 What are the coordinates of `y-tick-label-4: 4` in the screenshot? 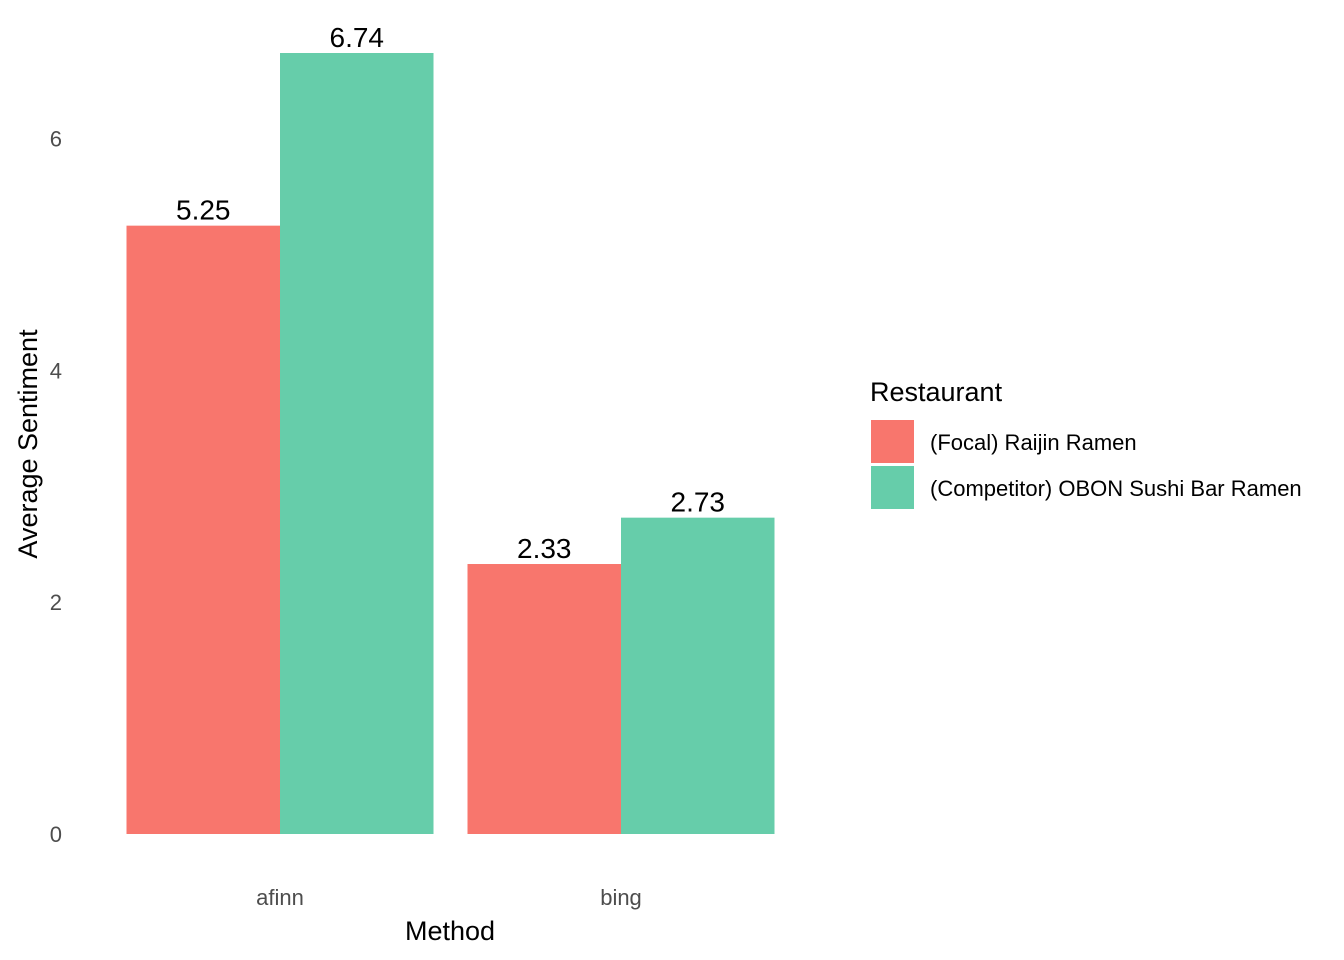 It's located at (56, 370).